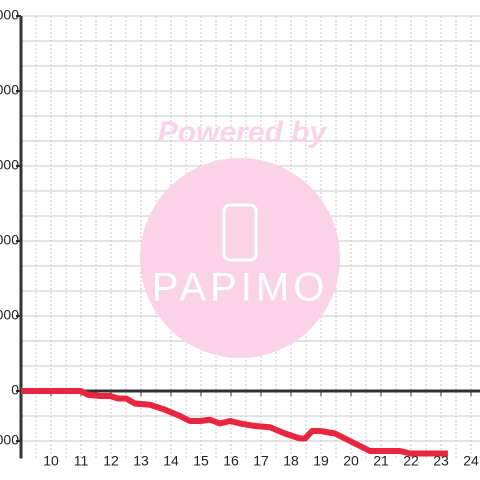  Describe the element at coordinates (9, 315) in the screenshot. I see `y-tick-label: 30,000` at that location.